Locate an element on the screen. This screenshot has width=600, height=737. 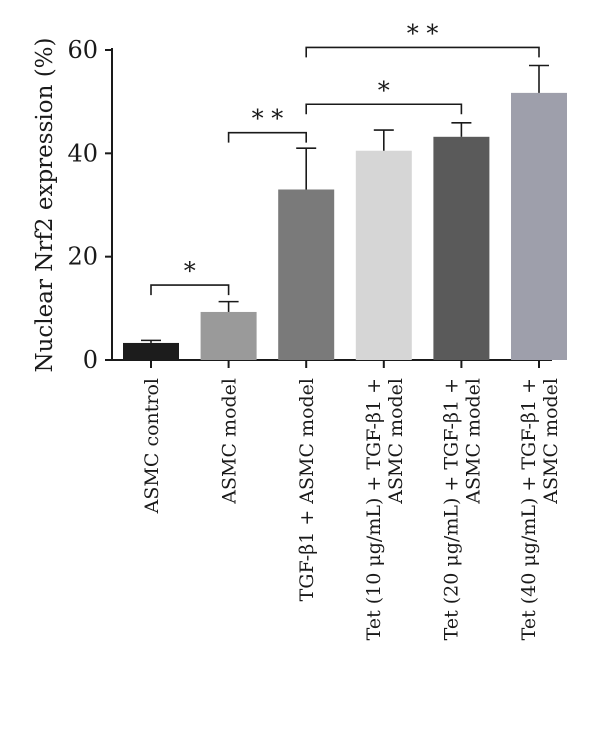
x-category-label: Tet (20 μg/mL) + TGF-β1 + is located at coordinates (451, 509).